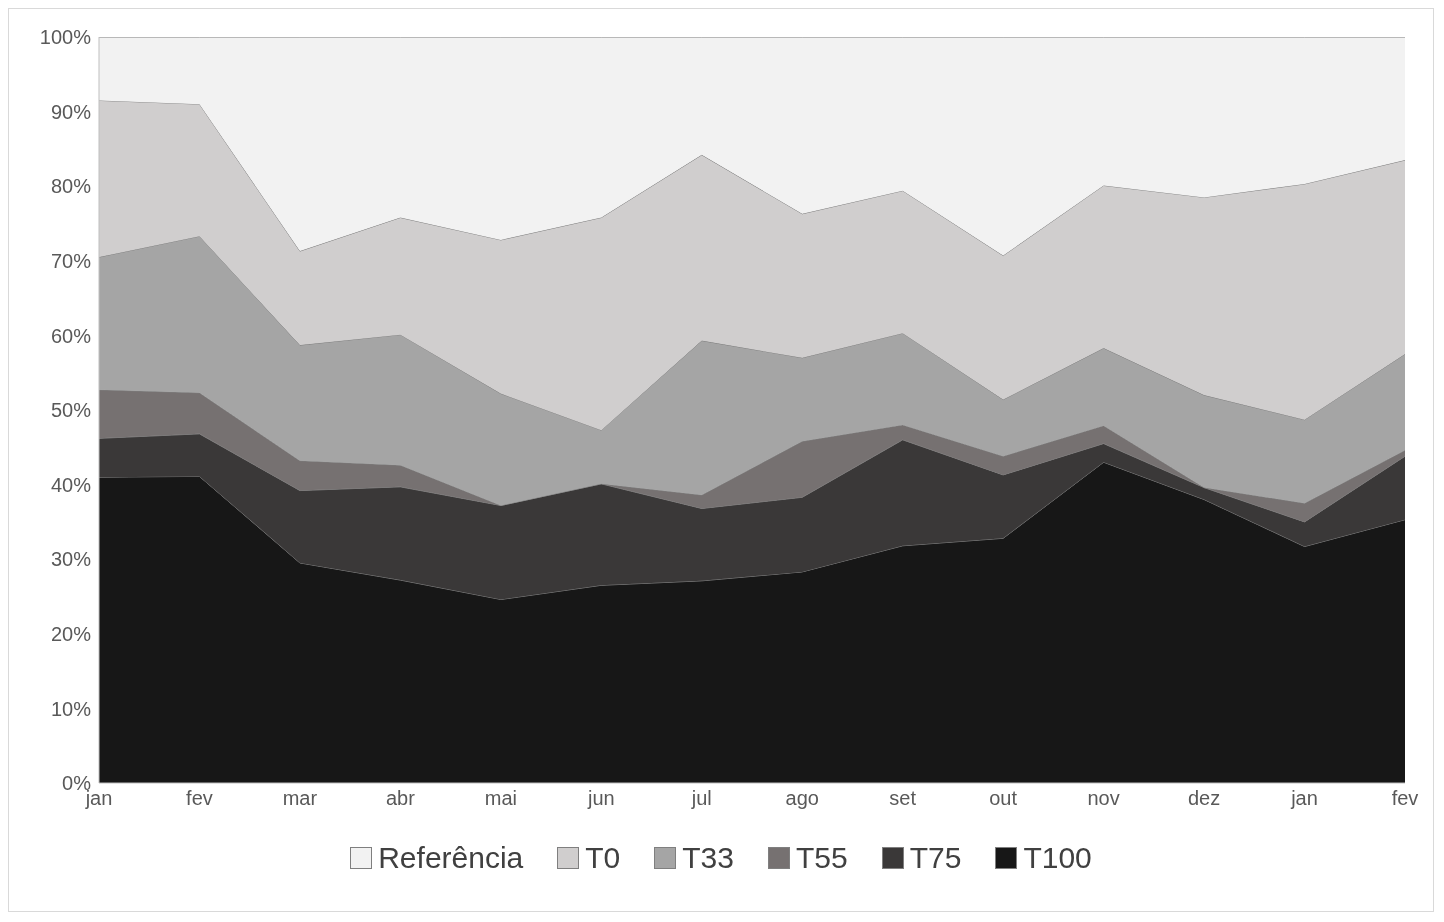 This screenshot has height=922, width=1444. Describe the element at coordinates (71, 186) in the screenshot. I see `y-tick-label: 80%` at that location.